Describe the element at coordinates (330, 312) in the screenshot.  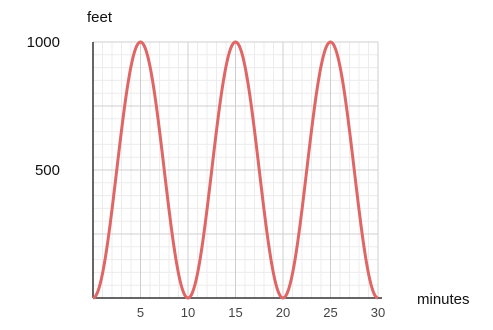
I see `x-tick-label: 25` at that location.